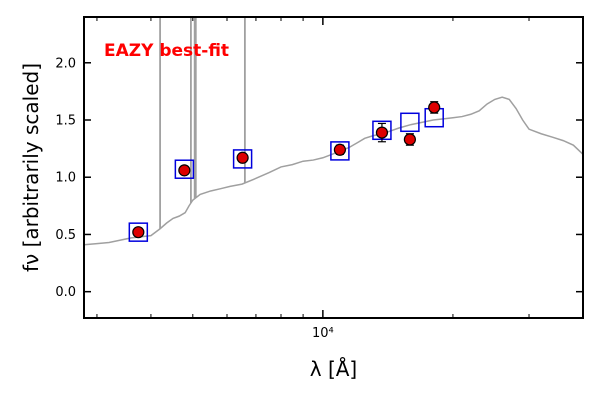  Describe the element at coordinates (65, 235) in the screenshot. I see `y-tick-label: 0.5` at that location.